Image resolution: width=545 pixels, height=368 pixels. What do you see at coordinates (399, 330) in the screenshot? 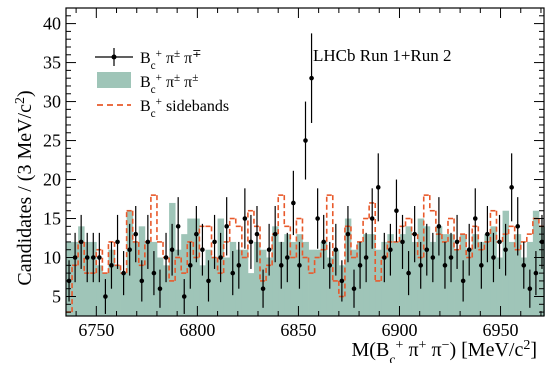
I see `x-tick-label: 6900` at bounding box center [399, 330].